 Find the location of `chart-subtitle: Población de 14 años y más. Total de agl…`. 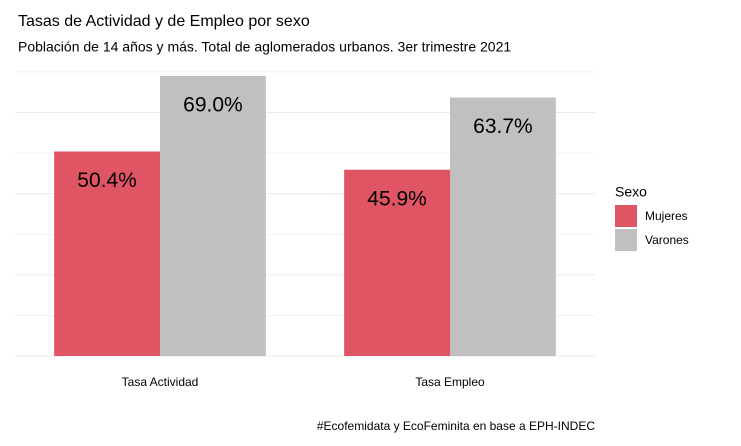

chart-subtitle: Población de 14 años y más. Total de agl… is located at coordinates (264, 47).